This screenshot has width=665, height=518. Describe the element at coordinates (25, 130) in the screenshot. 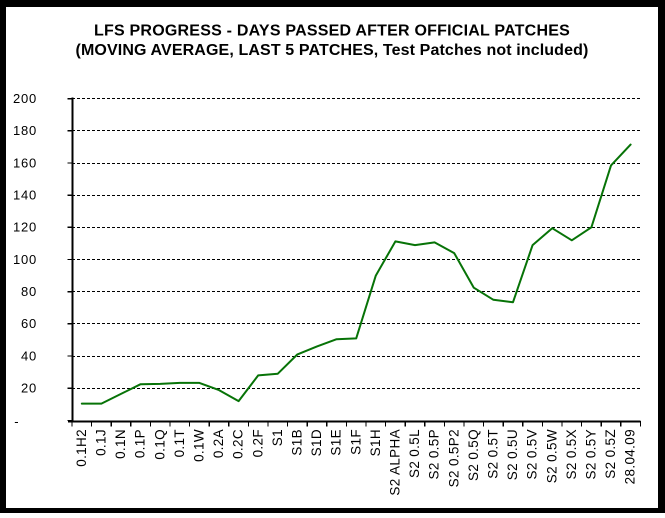

I see `svg-text: 180` at that location.